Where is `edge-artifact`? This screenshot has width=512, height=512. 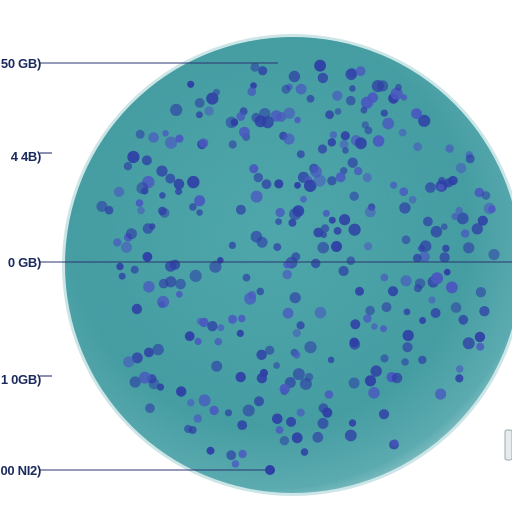 edge-artifact is located at coordinates (508, 445).